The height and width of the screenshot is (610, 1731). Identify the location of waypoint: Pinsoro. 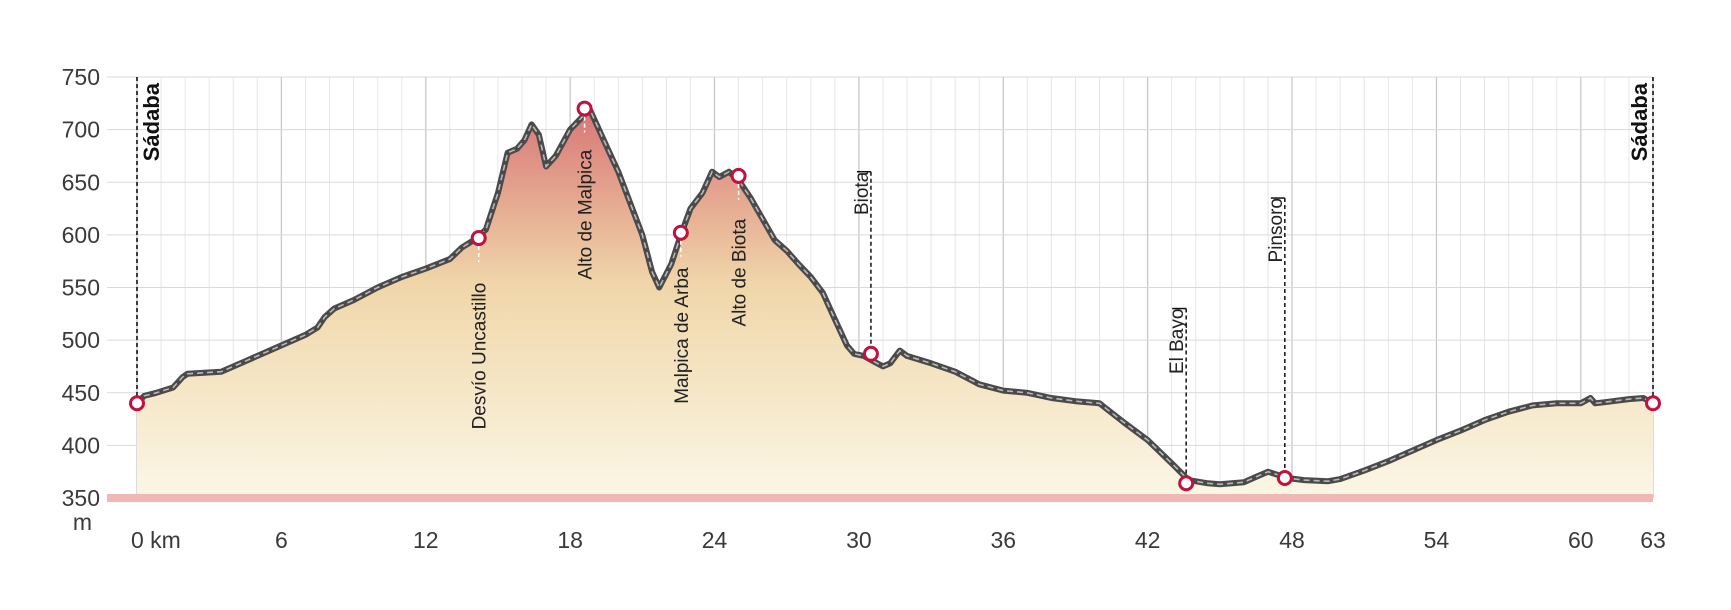
(1279, 342).